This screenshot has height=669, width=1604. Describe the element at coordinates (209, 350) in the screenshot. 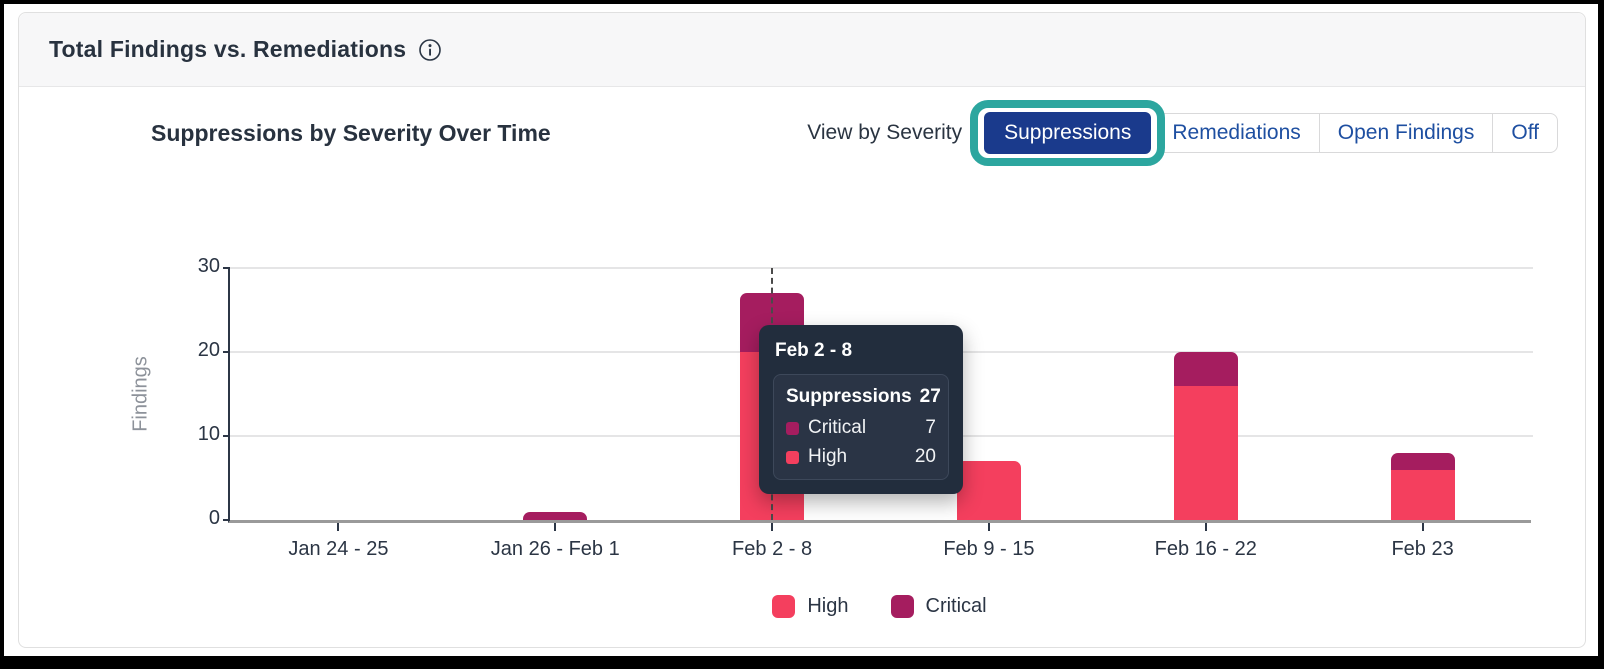

I see `y-tick-label-20: 20` at that location.